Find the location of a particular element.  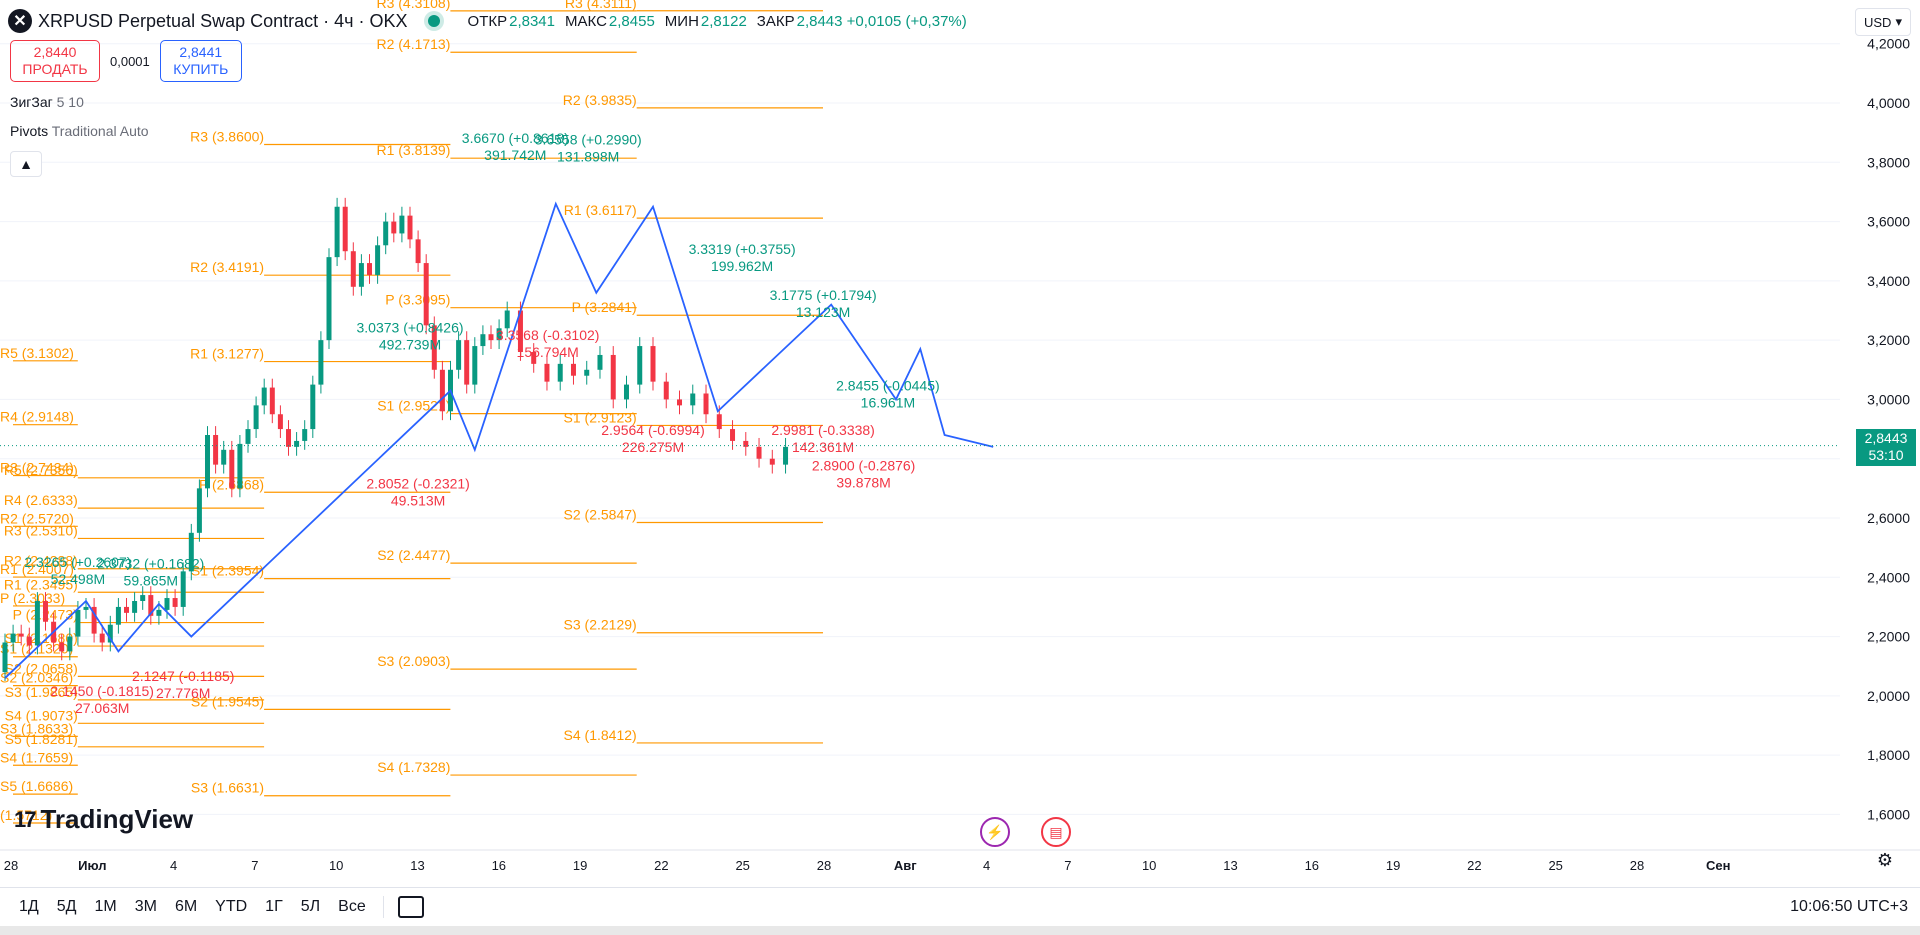

zigzag-change-label: 3.6670 (+0.8618) is located at coordinates (515, 138).